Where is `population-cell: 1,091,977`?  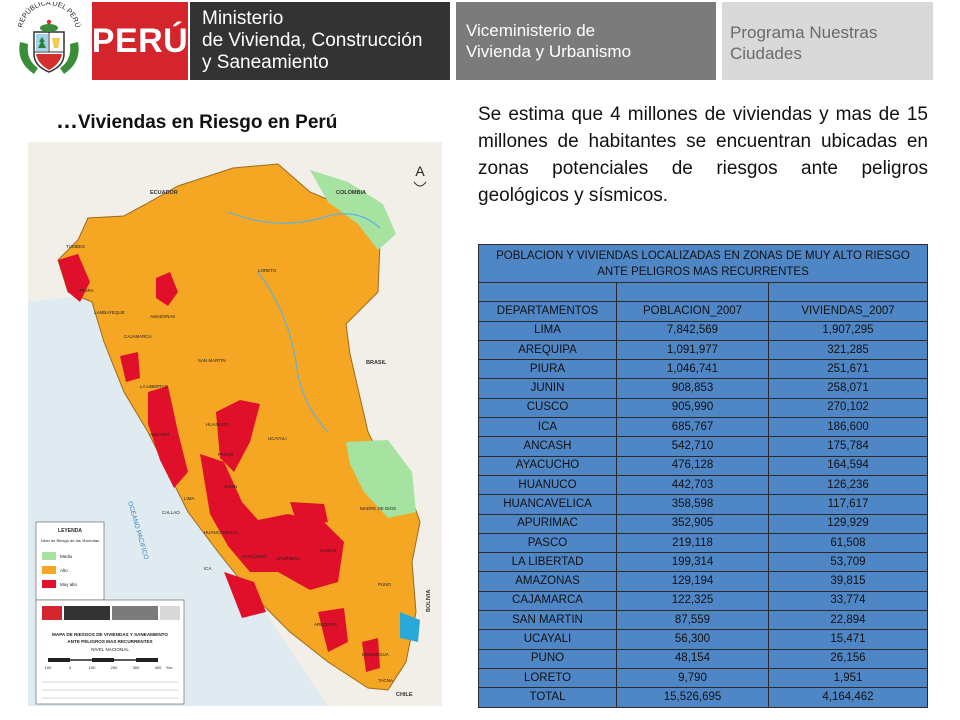 population-cell: 1,091,977 is located at coordinates (692, 350).